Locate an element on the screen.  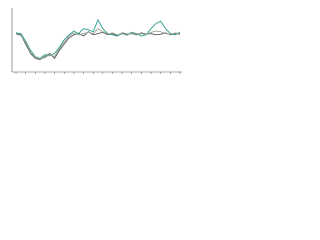
chart is located at coordinates (96, 41).